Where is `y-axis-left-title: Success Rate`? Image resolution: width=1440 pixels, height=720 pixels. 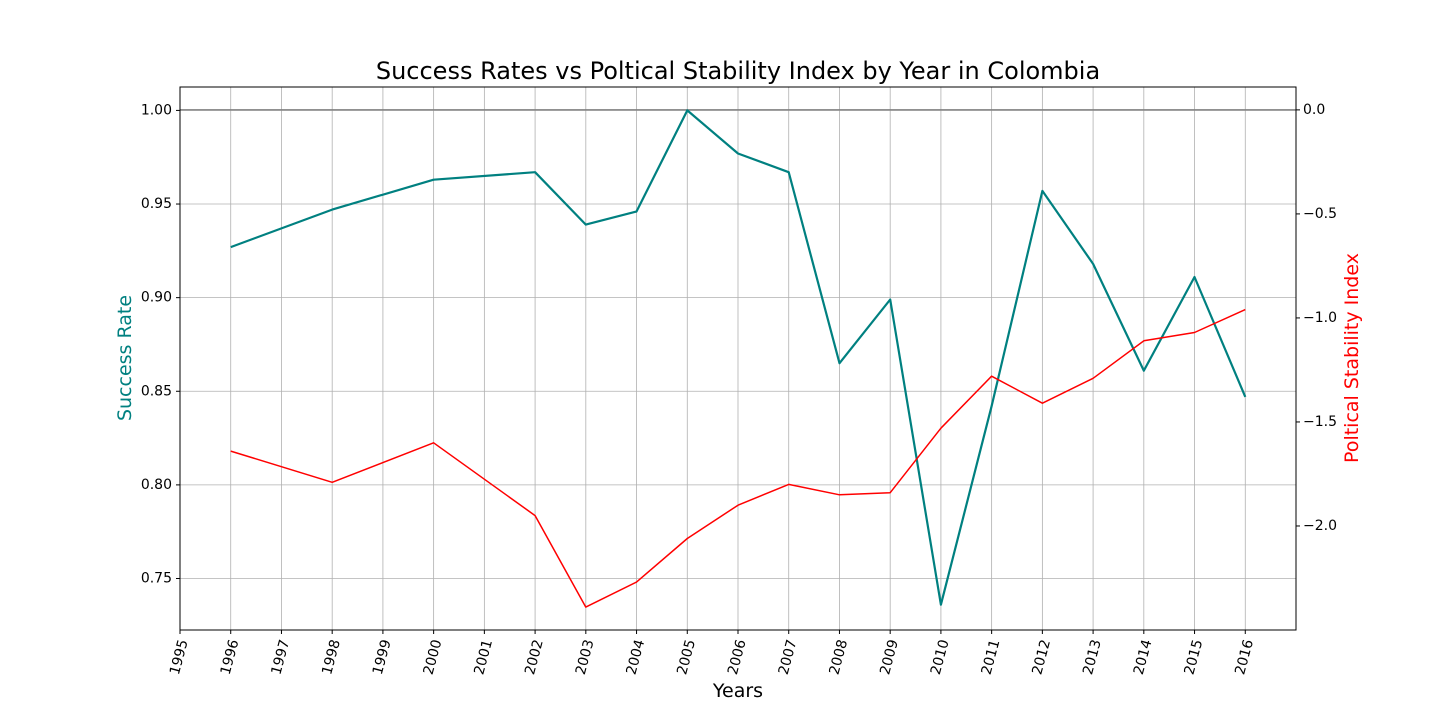
y-axis-left-title: Success Rate is located at coordinates (125, 358).